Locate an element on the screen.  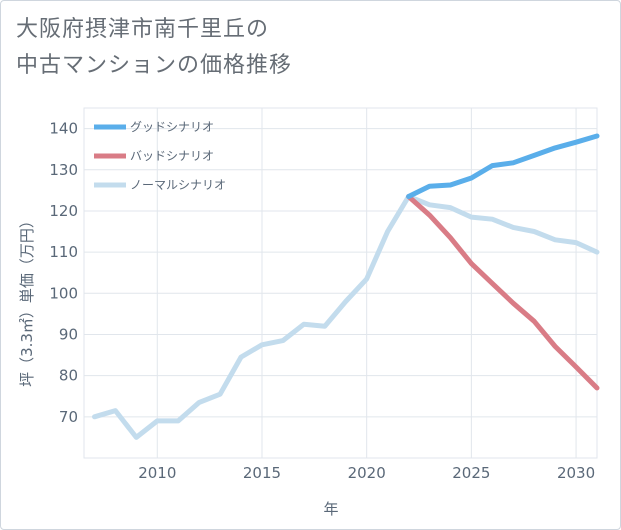
y-axis-title: 坪（3.3㎡）単価（万円） is located at coordinates (27, 300).